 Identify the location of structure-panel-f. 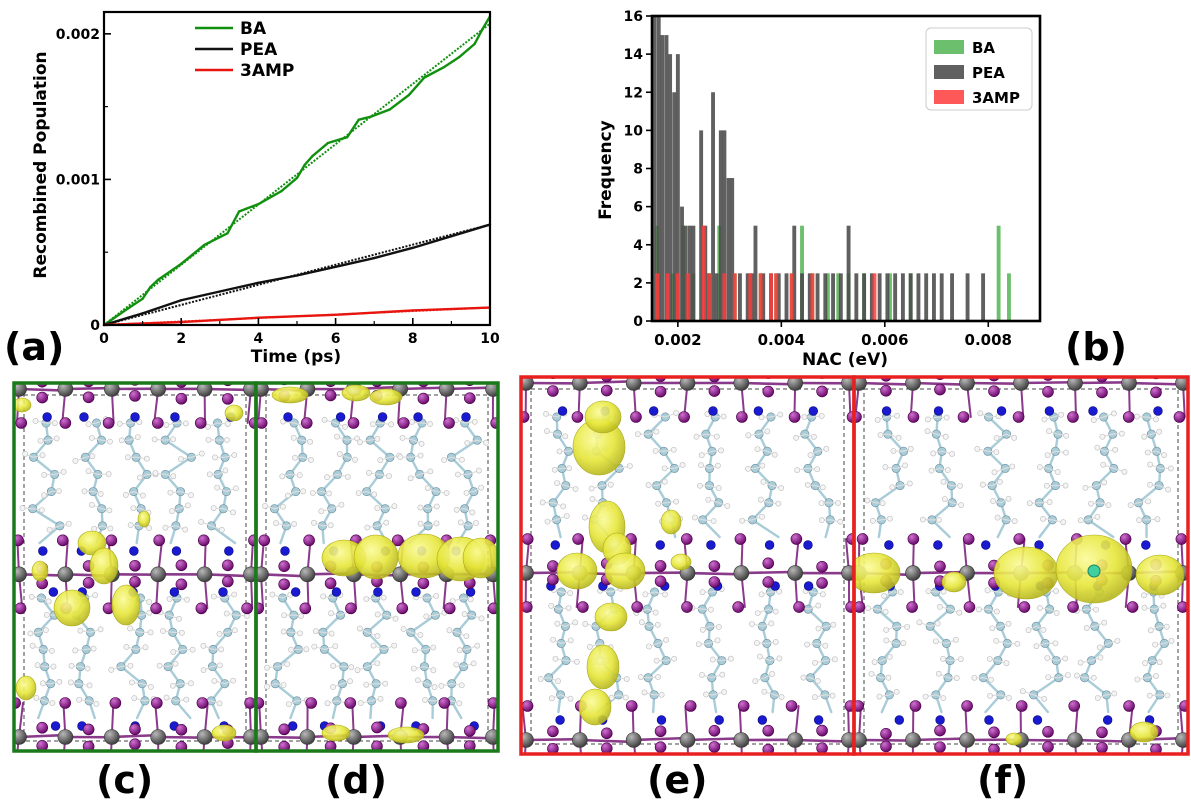
(1021, 577).